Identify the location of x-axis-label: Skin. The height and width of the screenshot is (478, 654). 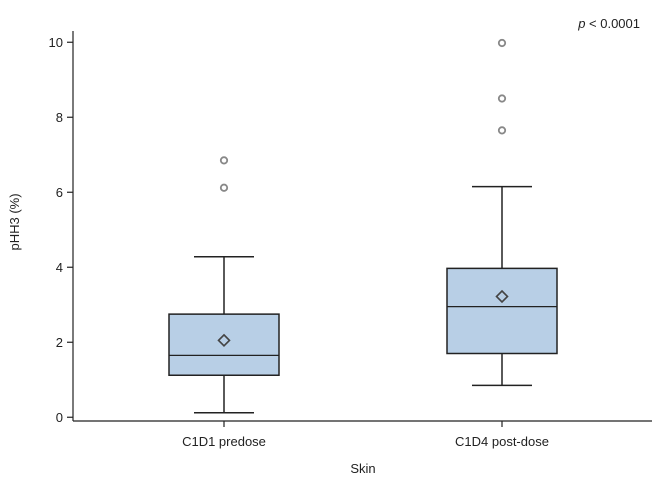
(362, 468).